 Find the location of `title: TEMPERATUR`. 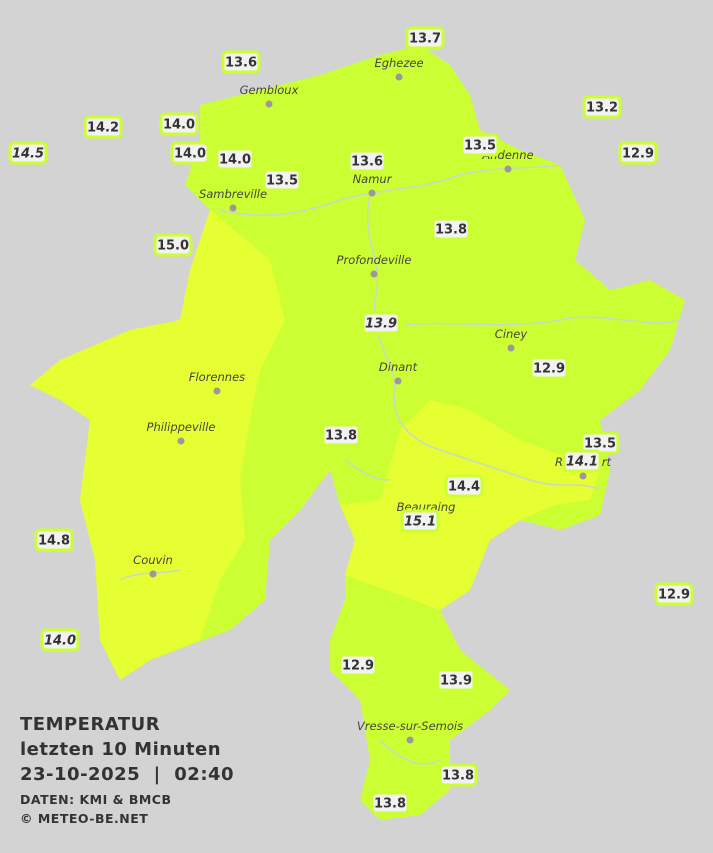

title: TEMPERATUR is located at coordinates (90, 724).